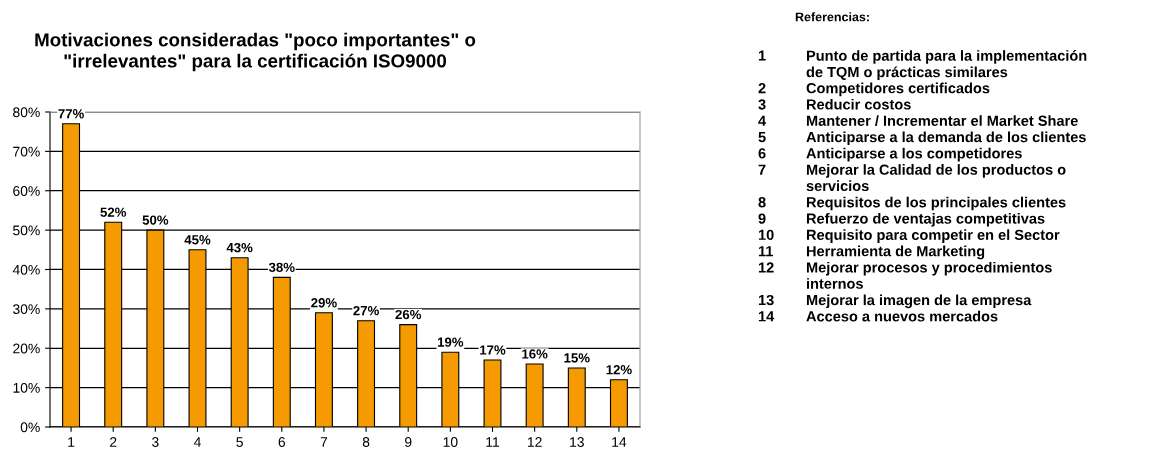  Describe the element at coordinates (282, 442) in the screenshot. I see `x-tick-label: 6` at that location.